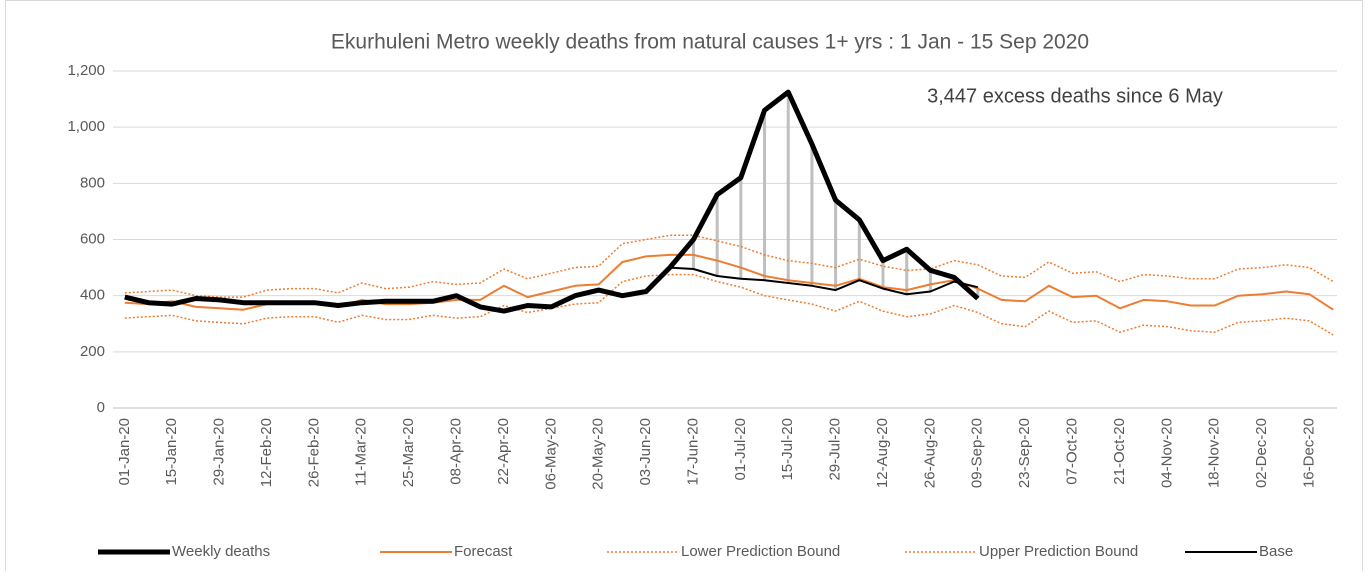  Describe the element at coordinates (1024, 453) in the screenshot. I see `x-tick-label: 23-Sep-20` at that location.